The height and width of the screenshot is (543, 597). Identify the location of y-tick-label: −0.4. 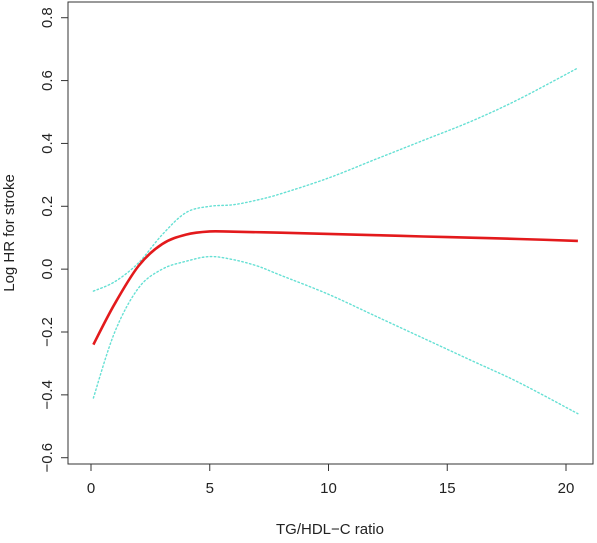
(47, 395).